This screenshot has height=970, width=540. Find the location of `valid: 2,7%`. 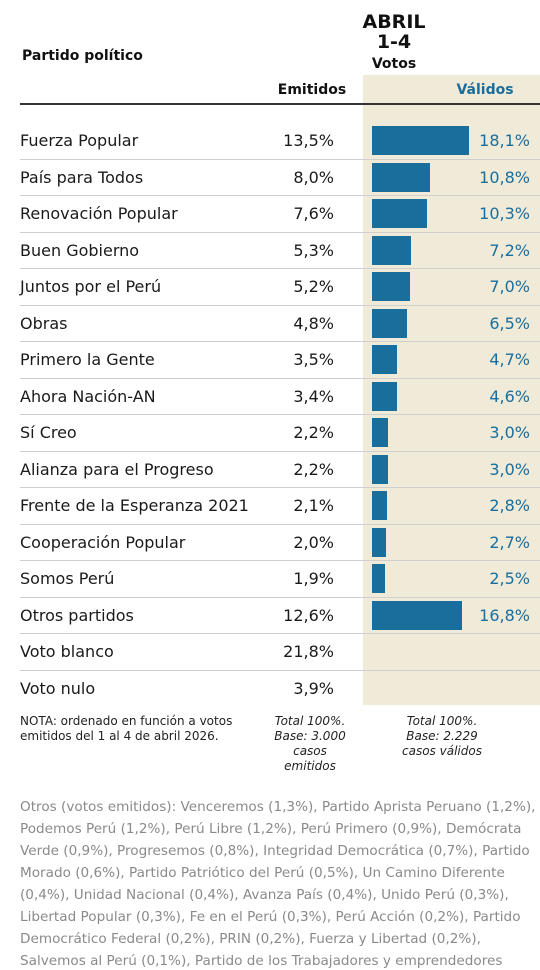

valid: 2,7% is located at coordinates (509, 542).